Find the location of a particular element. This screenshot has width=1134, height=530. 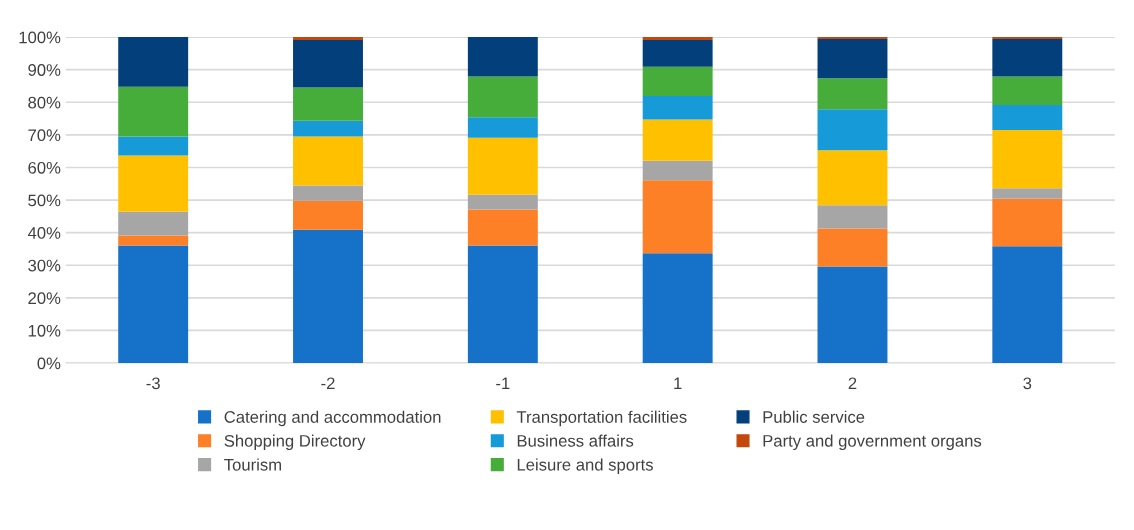

legend-label: Tourism is located at coordinates (252, 464).